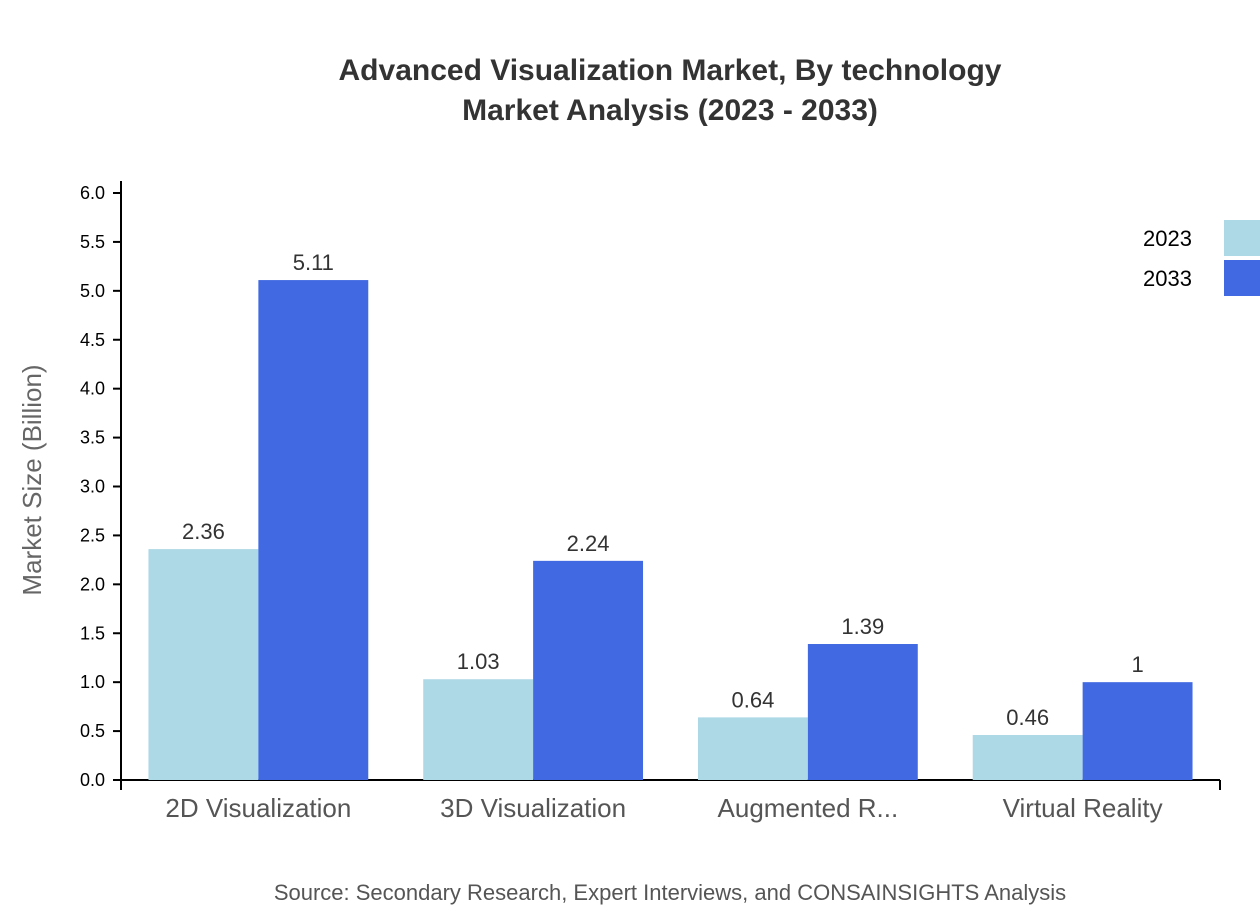 The height and width of the screenshot is (920, 1260). Describe the element at coordinates (92, 682) in the screenshot. I see `y-tick-label: 1.0` at that location.